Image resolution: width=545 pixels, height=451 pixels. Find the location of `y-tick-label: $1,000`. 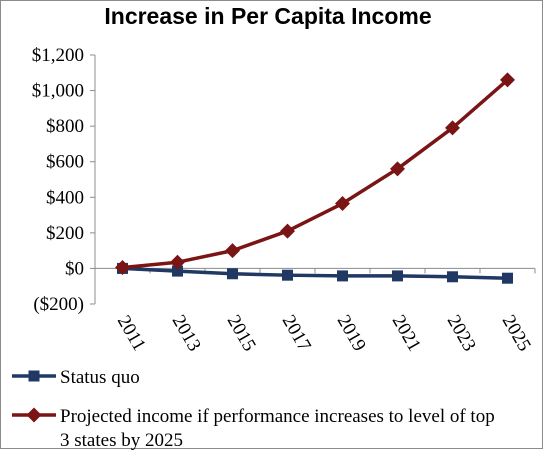

y-tick-label: $1,000 is located at coordinates (58, 91).